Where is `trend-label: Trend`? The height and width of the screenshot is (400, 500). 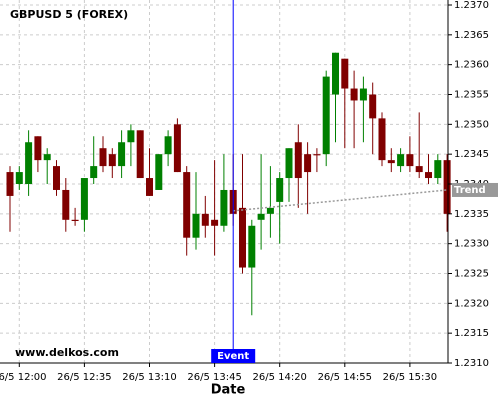 trend-label: Trend is located at coordinates (470, 190).